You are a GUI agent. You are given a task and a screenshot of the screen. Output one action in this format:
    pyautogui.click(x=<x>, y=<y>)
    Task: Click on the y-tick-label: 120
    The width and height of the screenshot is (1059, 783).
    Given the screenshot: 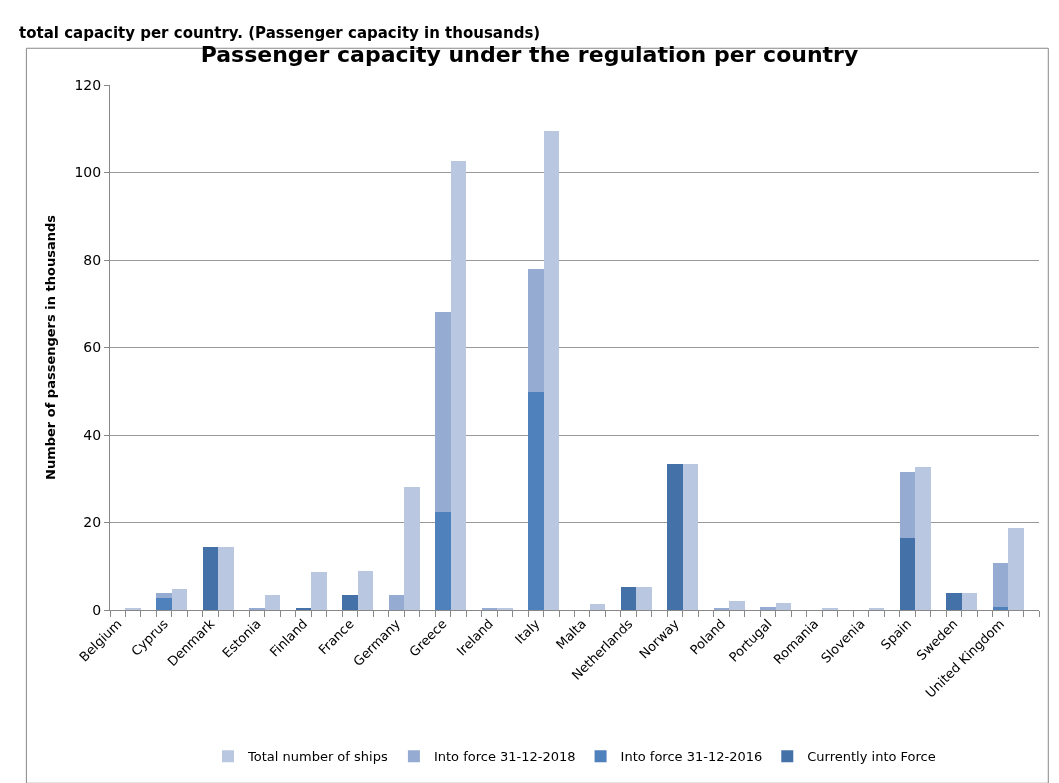 What is the action you would take?
    pyautogui.click(x=88, y=84)
    